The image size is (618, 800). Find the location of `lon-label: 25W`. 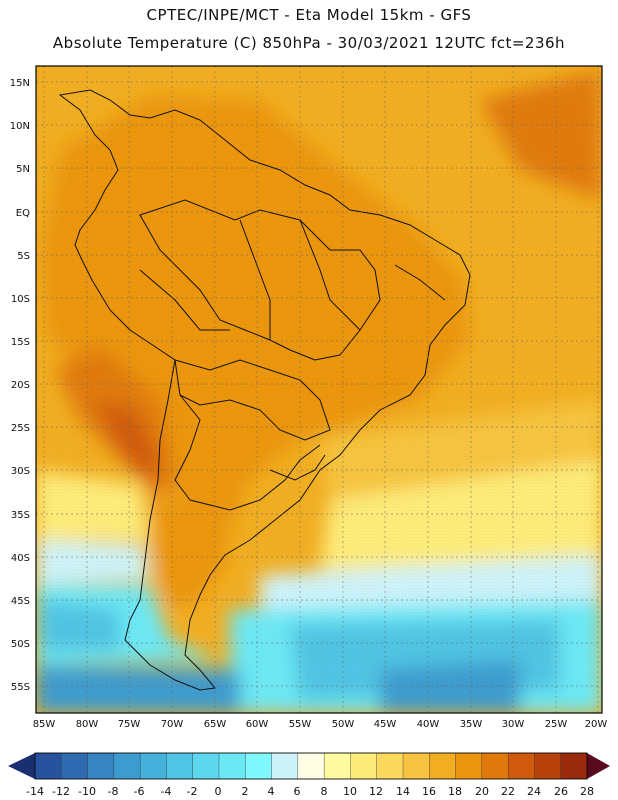

lon-label: 25W is located at coordinates (556, 724).